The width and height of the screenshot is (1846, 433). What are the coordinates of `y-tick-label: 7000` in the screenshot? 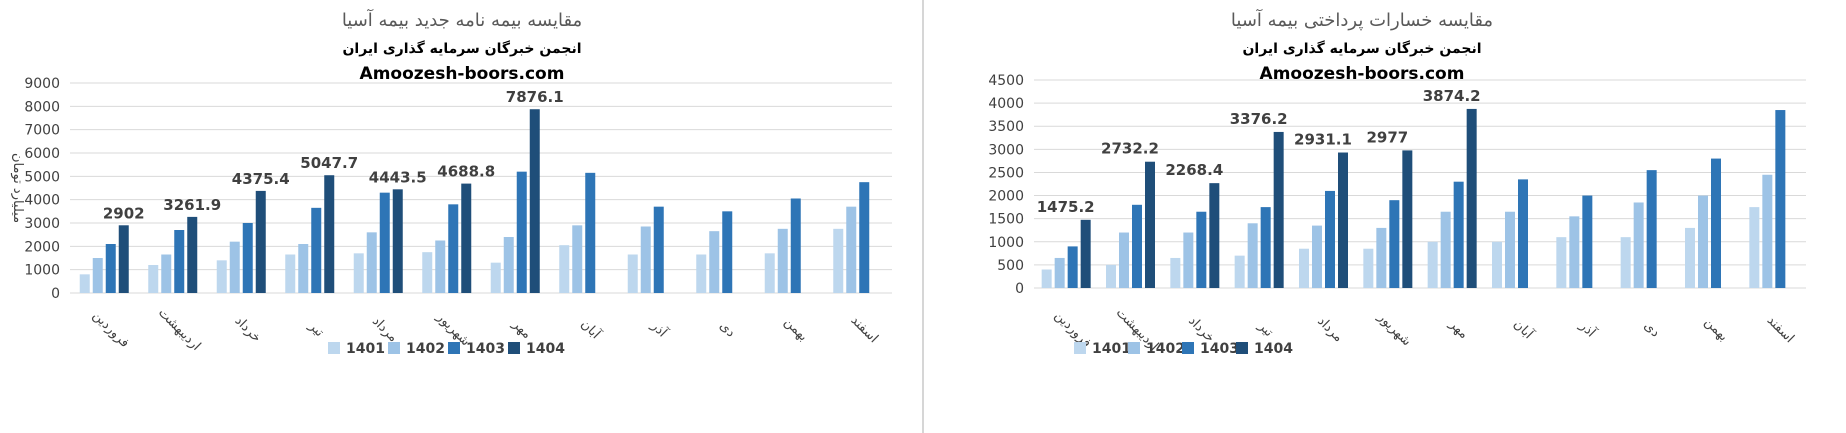 It's located at (42, 131).